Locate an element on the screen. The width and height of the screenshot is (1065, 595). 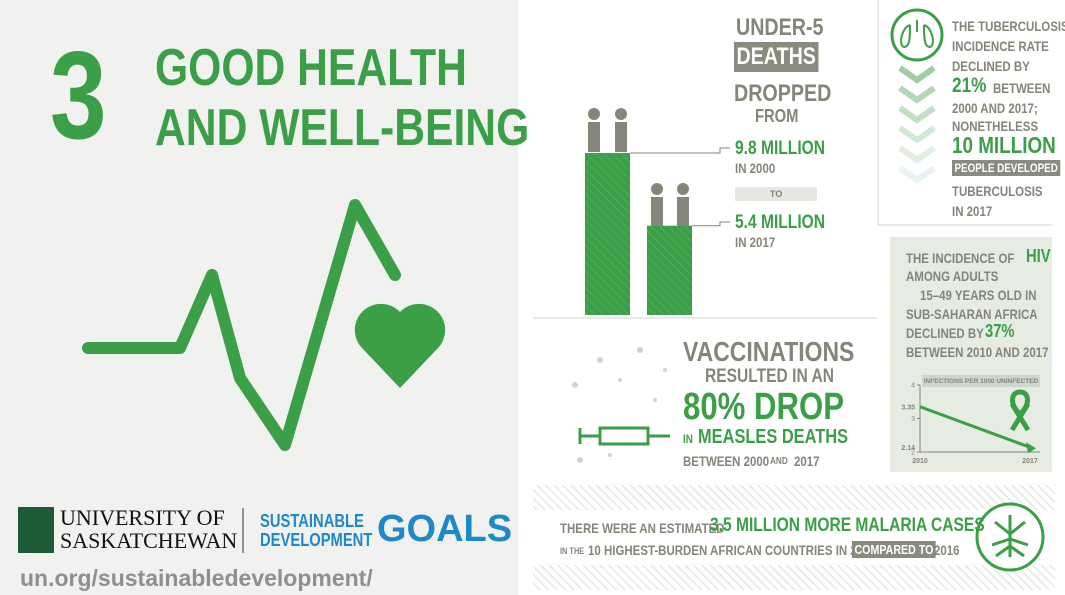
vacc-text: AND is located at coordinates (779, 461).